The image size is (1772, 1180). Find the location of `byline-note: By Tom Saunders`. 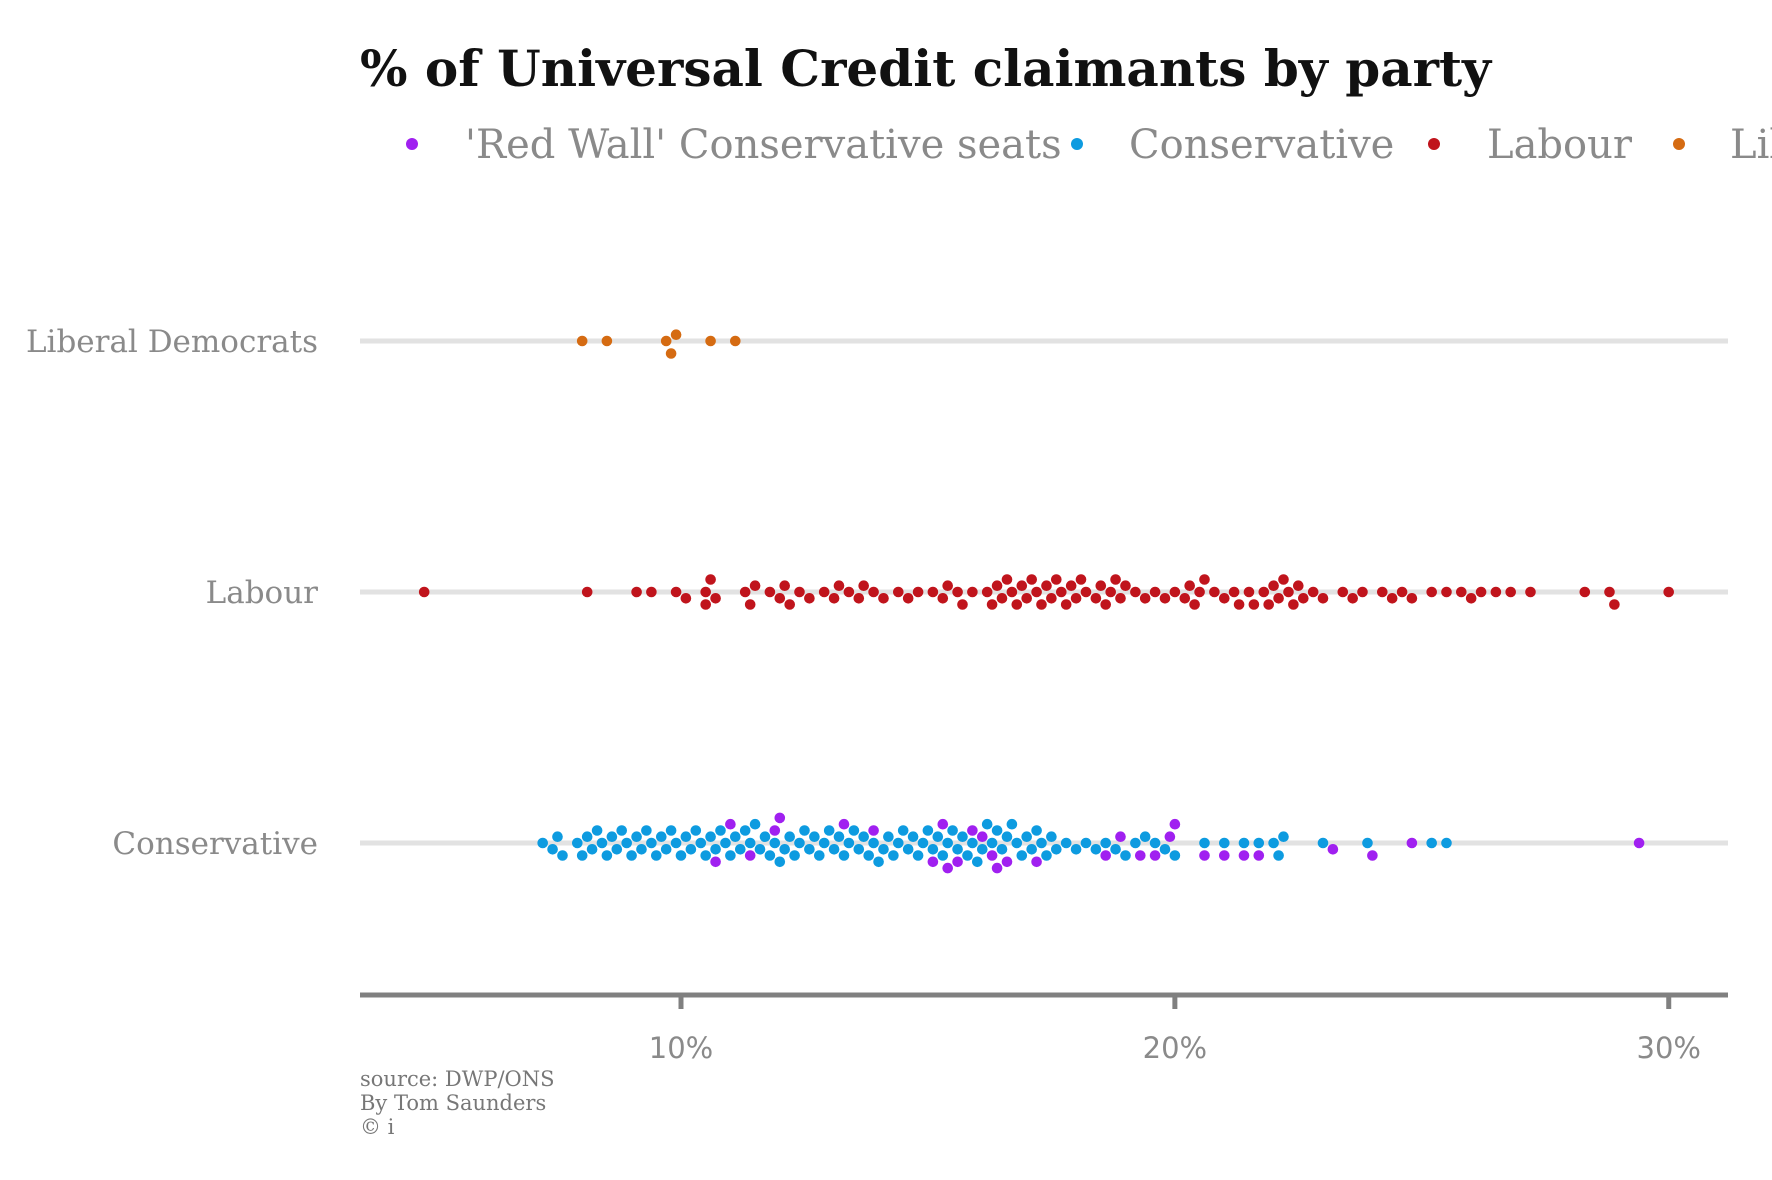

byline-note: By Tom Saunders is located at coordinates (453, 1103).